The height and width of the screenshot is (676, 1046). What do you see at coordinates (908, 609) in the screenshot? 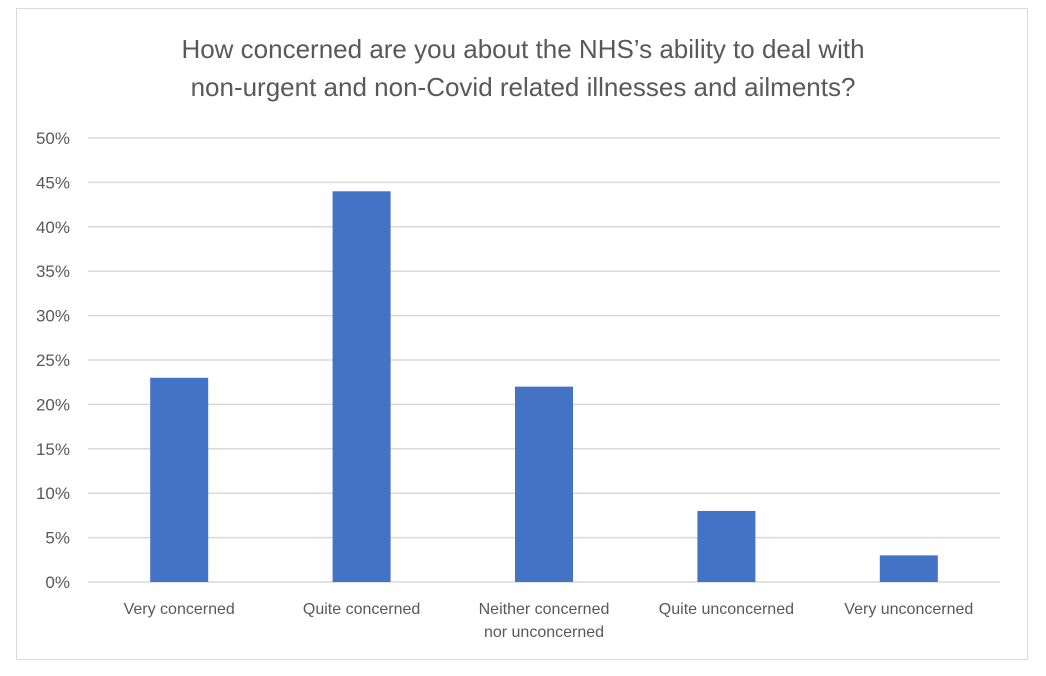
I see `x-category-label: Very unconcerned` at bounding box center [908, 609].